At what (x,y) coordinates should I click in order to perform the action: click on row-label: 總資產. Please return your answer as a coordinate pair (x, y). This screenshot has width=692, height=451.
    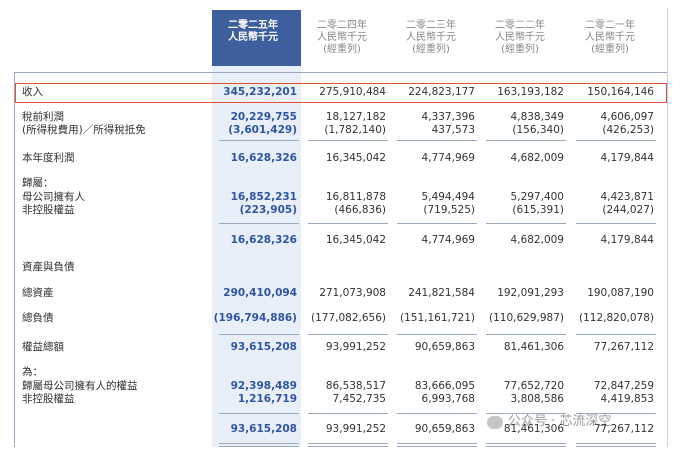
    Looking at the image, I should click on (38, 293).